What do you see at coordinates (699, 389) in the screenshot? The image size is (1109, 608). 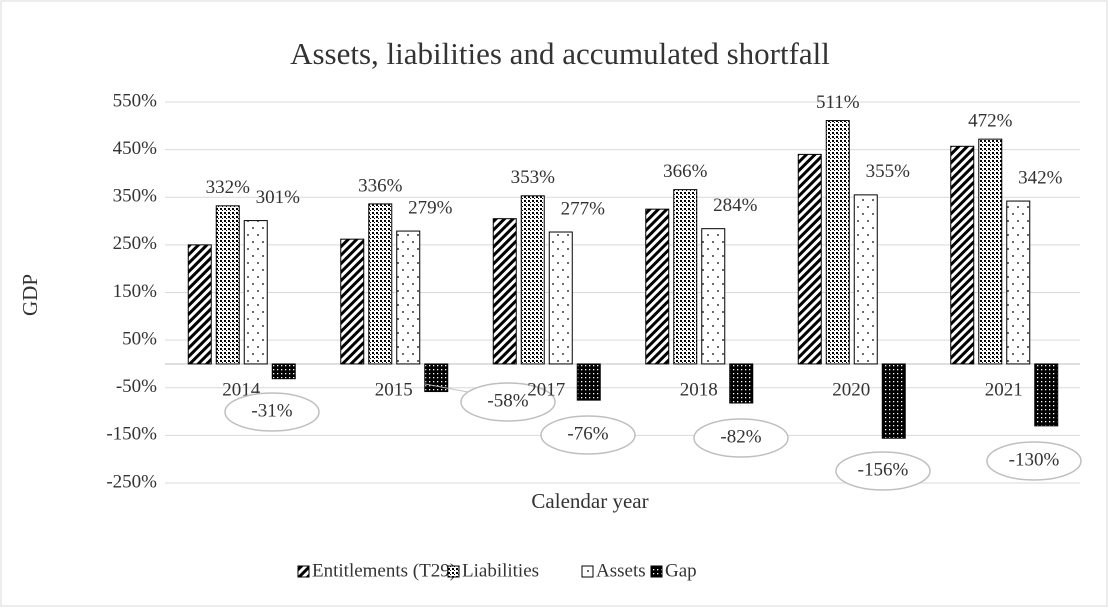 I see `x-tick-label: 2018` at bounding box center [699, 389].